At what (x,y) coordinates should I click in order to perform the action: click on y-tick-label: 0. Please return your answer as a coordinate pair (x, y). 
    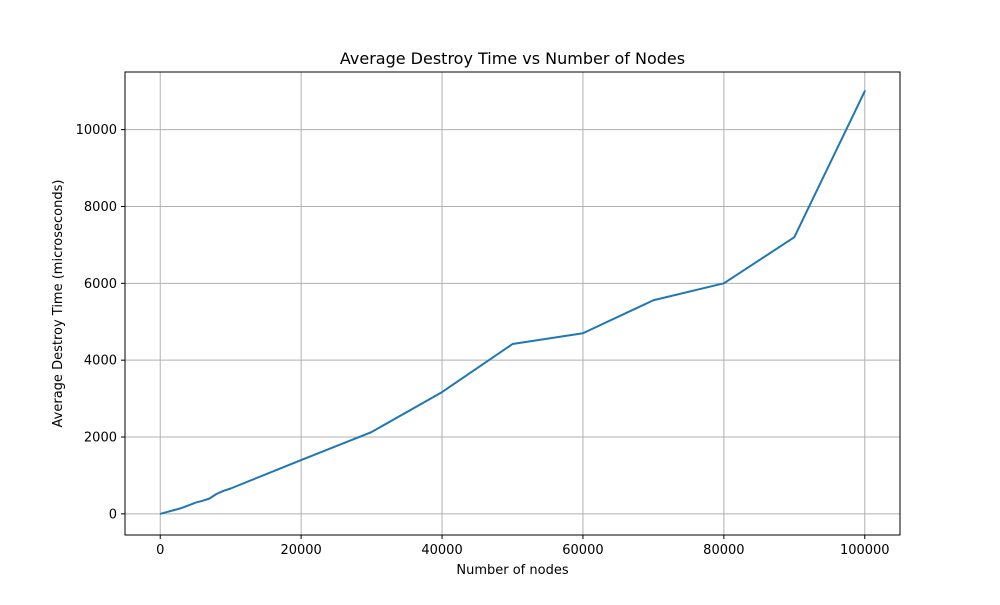
    Looking at the image, I should click on (113, 514).